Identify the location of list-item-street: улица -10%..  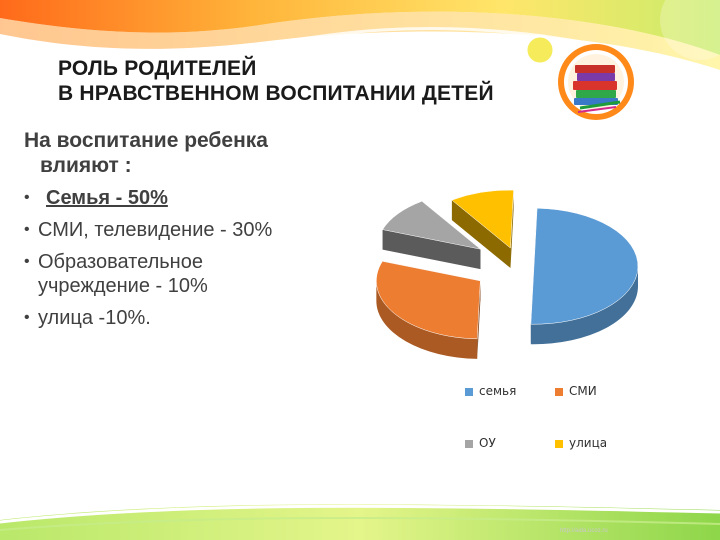
(189, 318).